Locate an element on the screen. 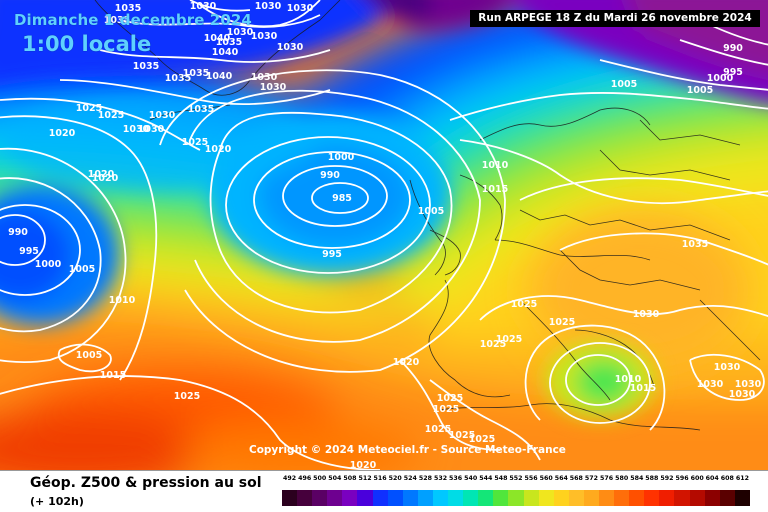  color-scale-label: 580 is located at coordinates (622, 478).